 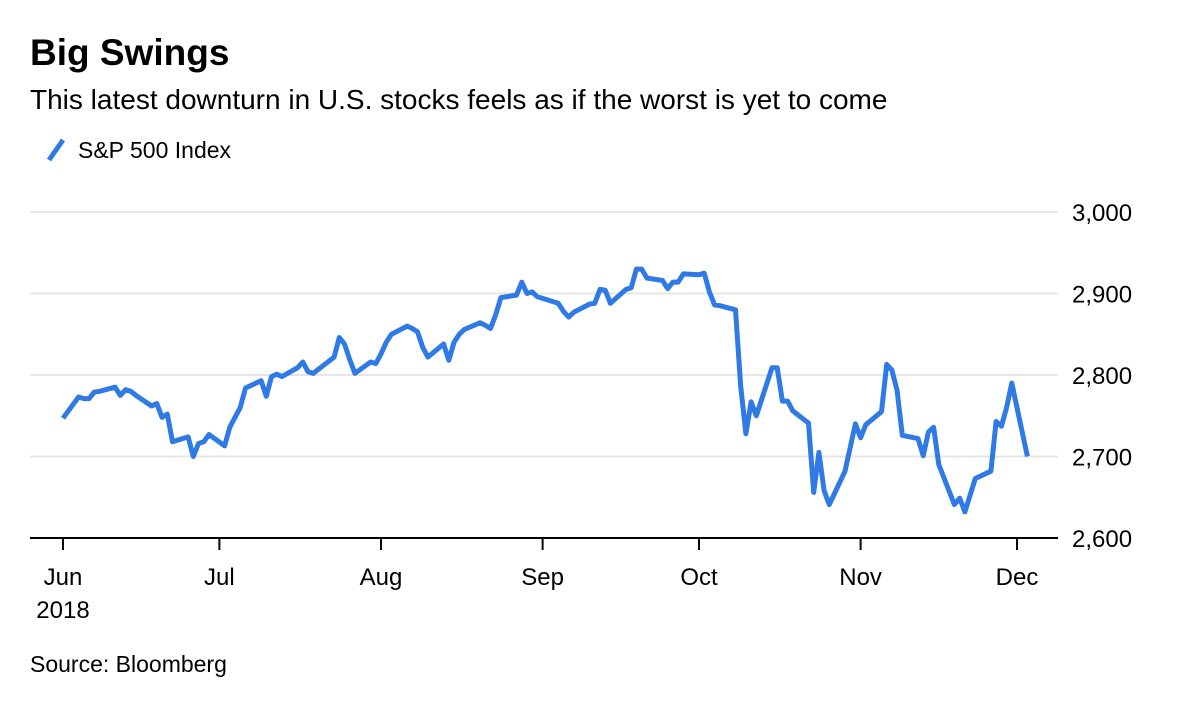 What do you see at coordinates (1102, 458) in the screenshot?
I see `y-tick-label: 2,700` at bounding box center [1102, 458].